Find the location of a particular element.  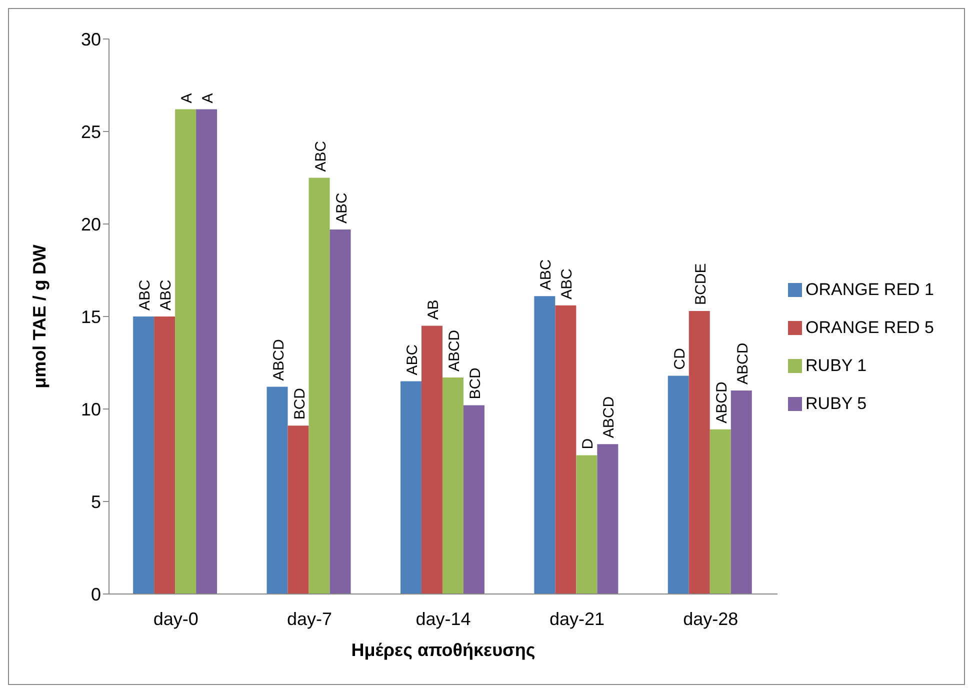

legend-label: RUBY 5 is located at coordinates (836, 403).